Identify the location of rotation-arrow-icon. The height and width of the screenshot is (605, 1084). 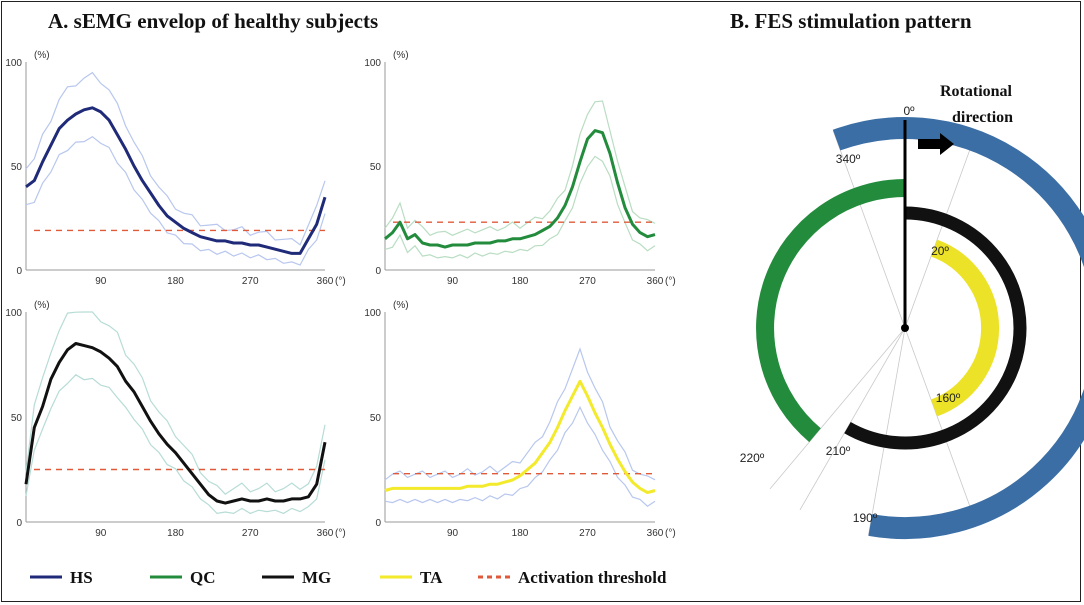
(936, 144).